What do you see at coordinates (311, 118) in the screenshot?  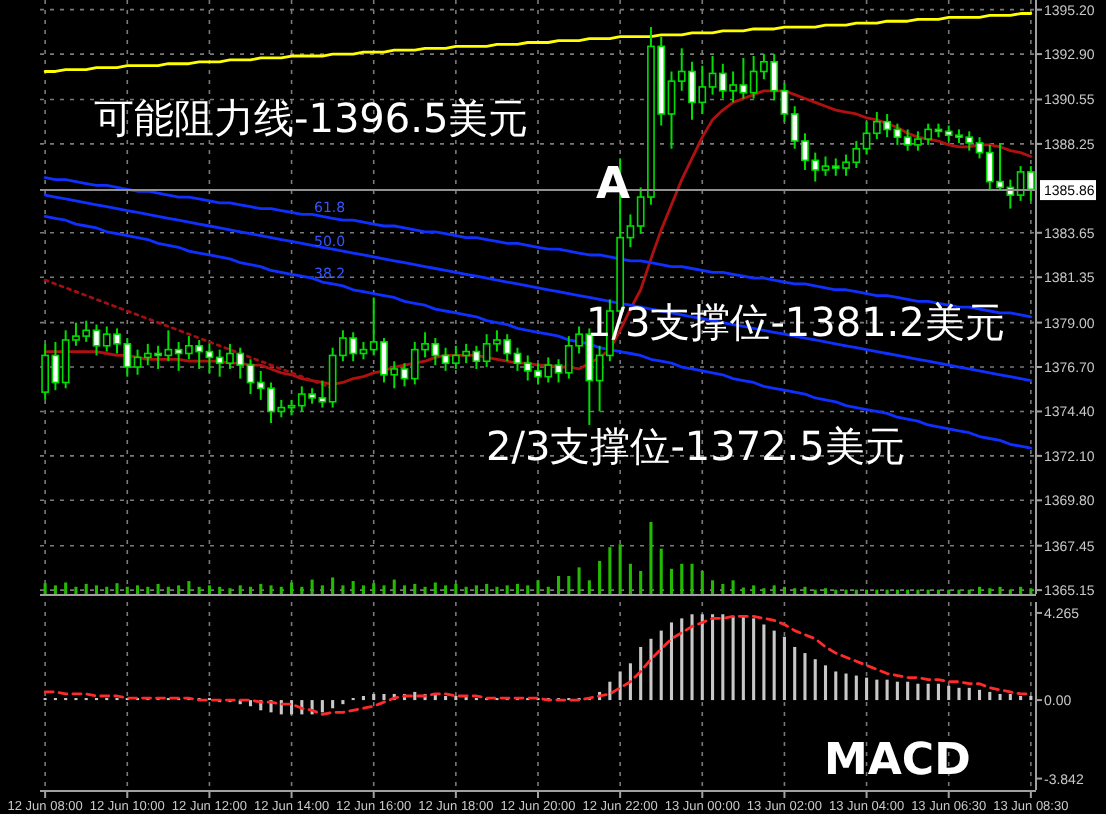 I see `annotation: 可能阻力线-1396.5美元` at bounding box center [311, 118].